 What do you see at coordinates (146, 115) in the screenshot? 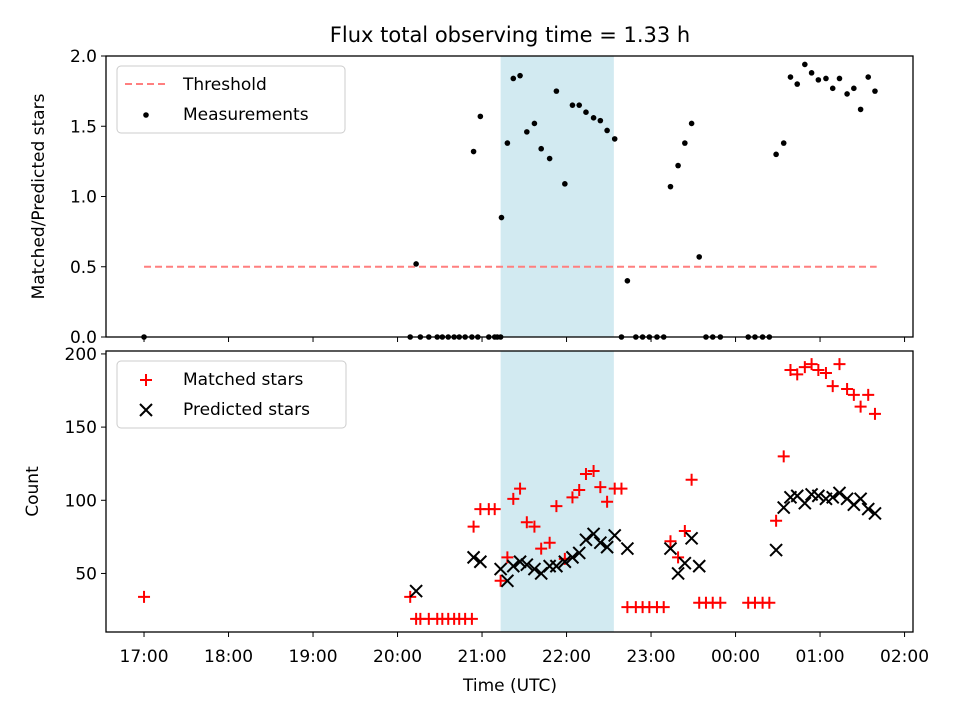
I see `legend-measurements-swatch` at bounding box center [146, 115].